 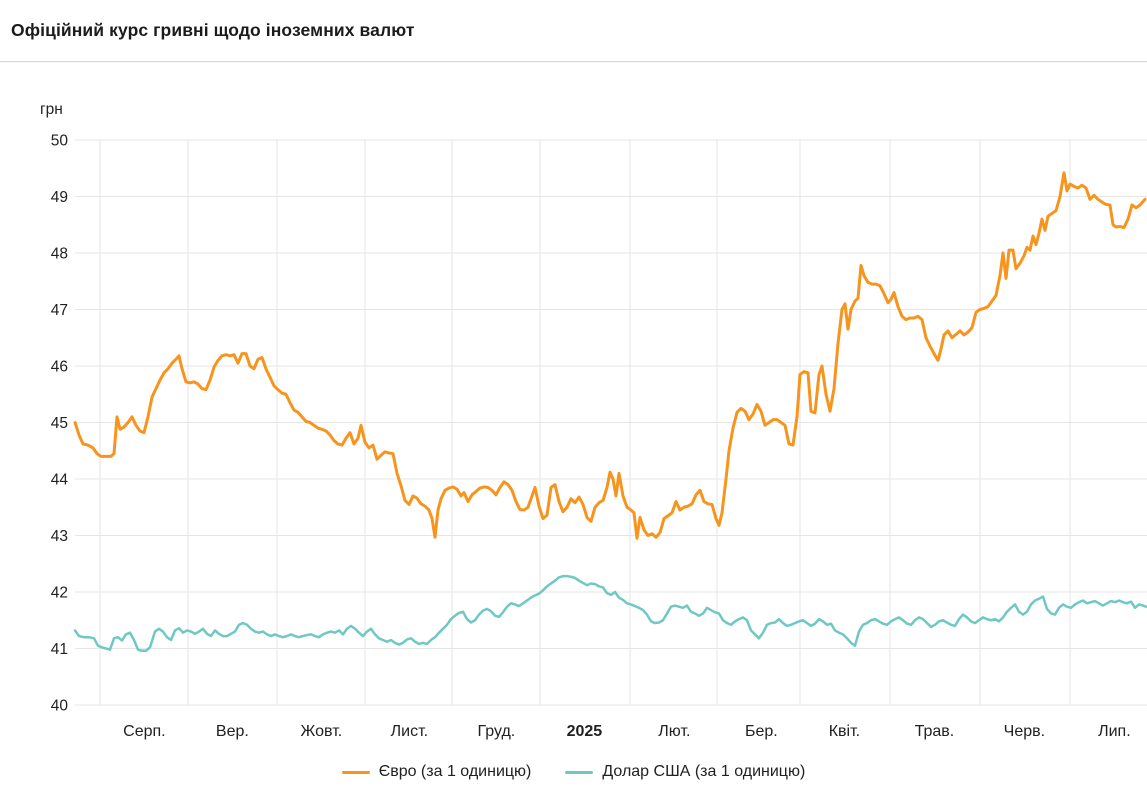 I want to click on x-axis-tick-label: Квіт., so click(x=844, y=731).